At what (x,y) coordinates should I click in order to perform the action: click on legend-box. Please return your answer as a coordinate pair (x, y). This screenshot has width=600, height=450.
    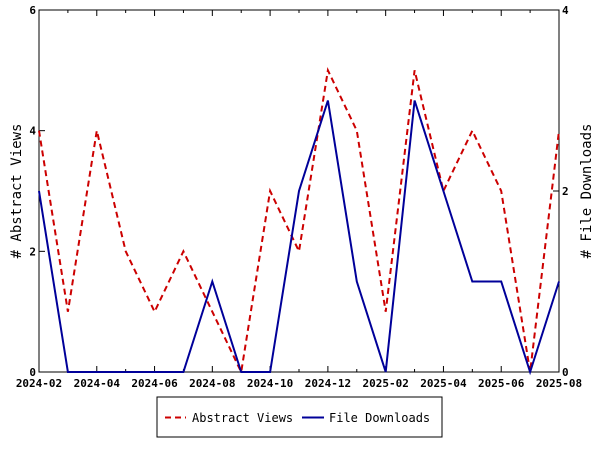
    Looking at the image, I should click on (299, 417).